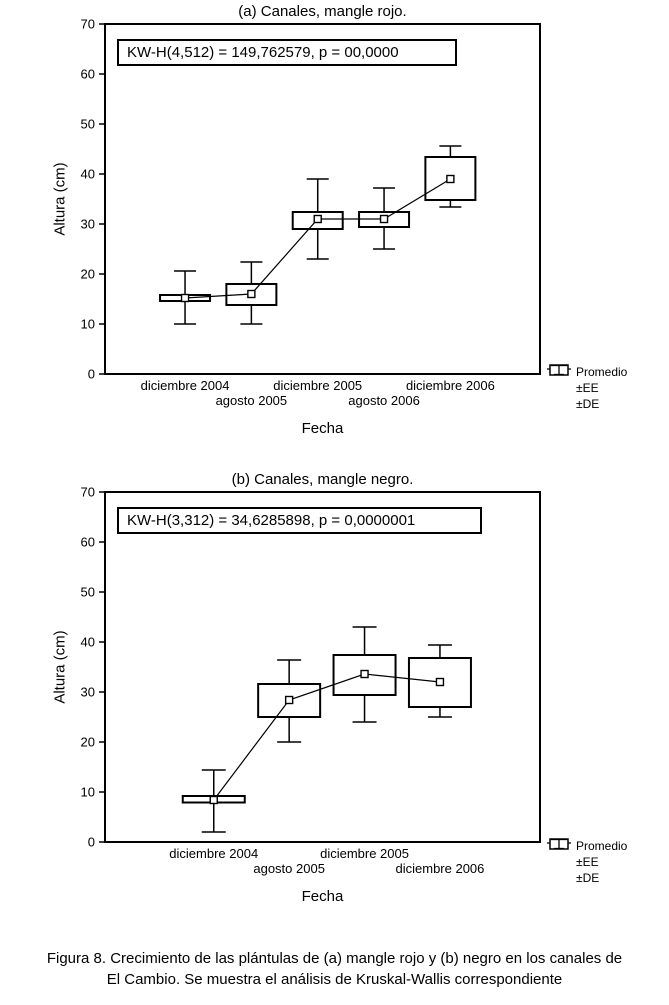  I want to click on chart-a-legend: Promedio ±EE ±DE, so click(586, 388).